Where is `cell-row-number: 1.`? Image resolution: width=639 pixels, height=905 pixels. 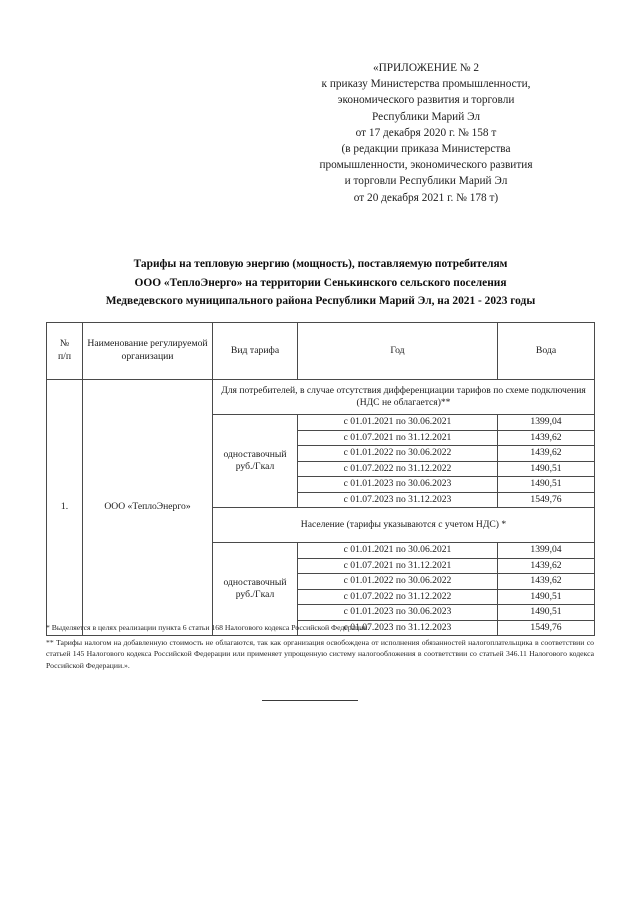
cell-row-number: 1. is located at coordinates (64, 507).